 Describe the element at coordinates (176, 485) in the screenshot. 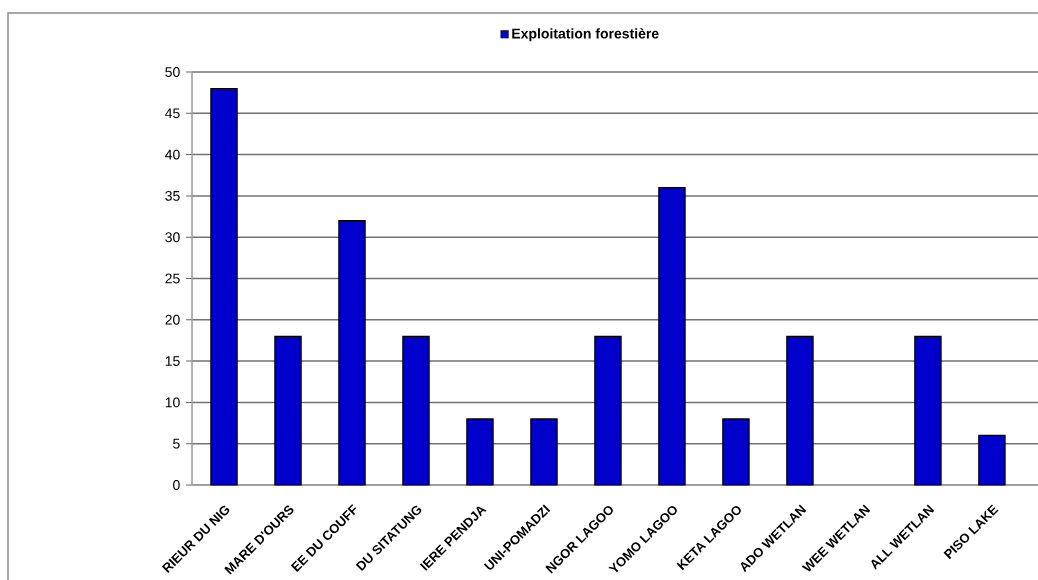

I see `y-tick-label: 0` at that location.